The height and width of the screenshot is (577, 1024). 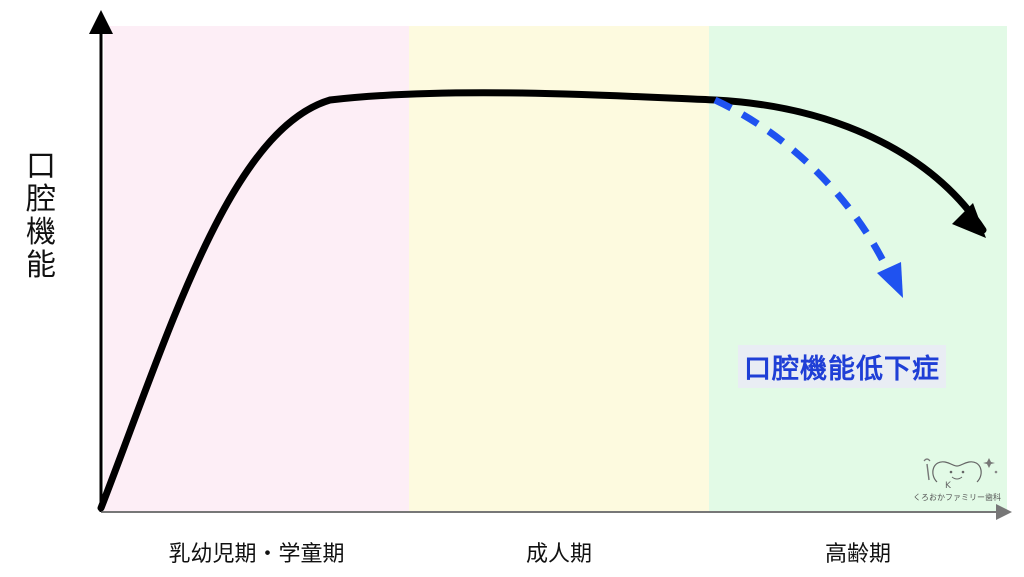 I want to click on tooth-mascot-icon: K, so click(x=960, y=474).